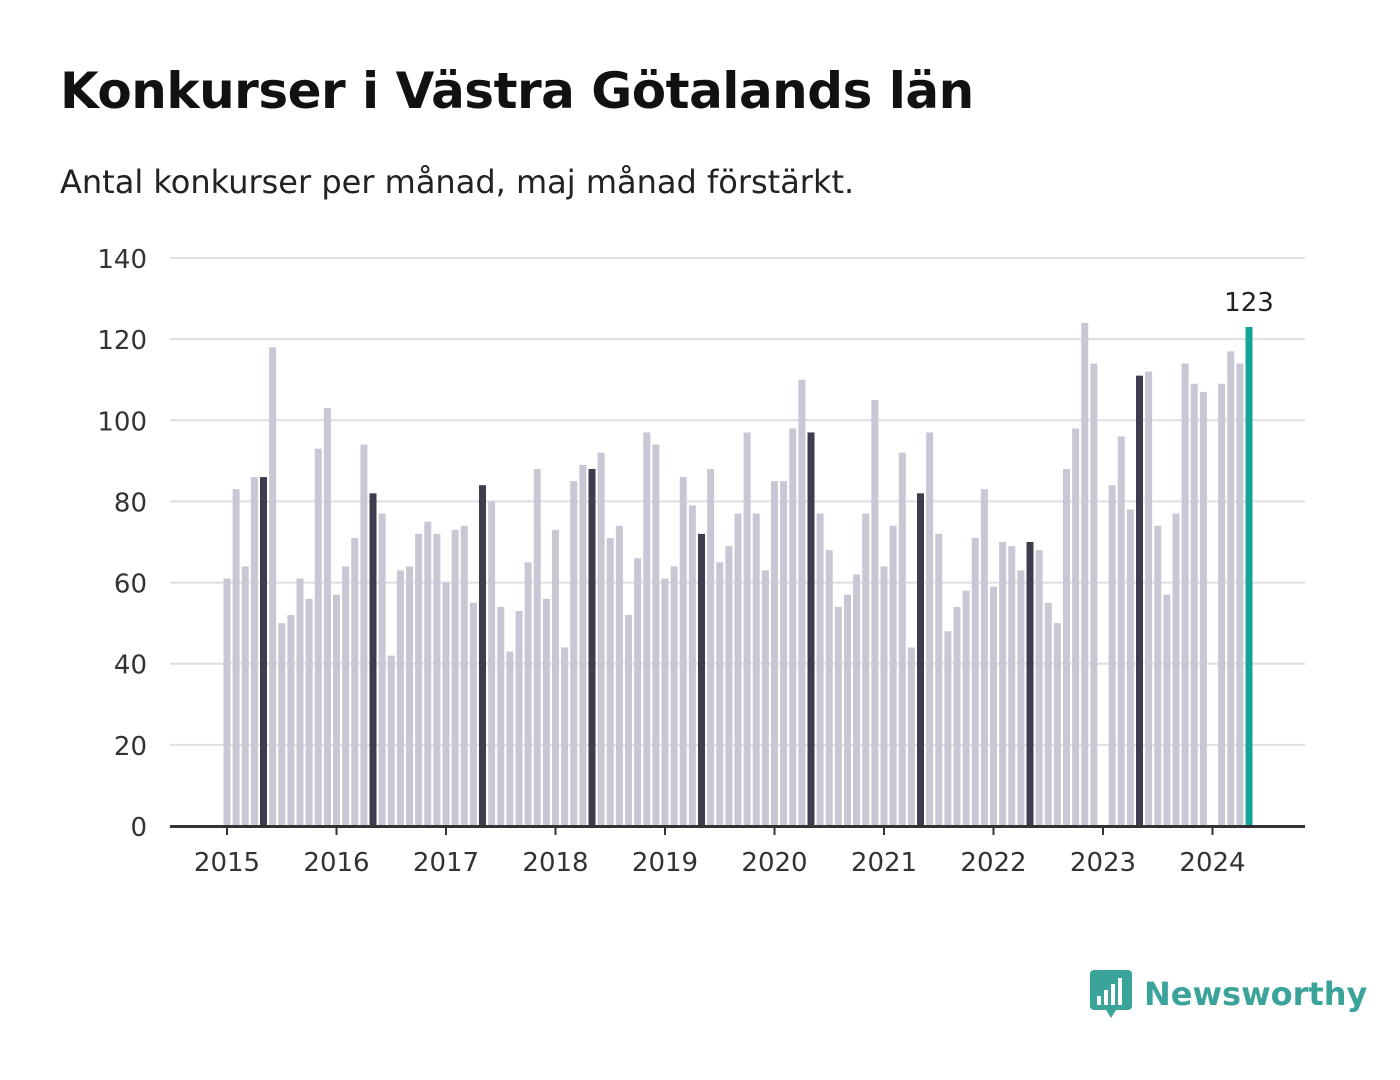 This screenshot has width=1400, height=1080. What do you see at coordinates (665, 863) in the screenshot?
I see `x-tick-label: 2019` at bounding box center [665, 863].